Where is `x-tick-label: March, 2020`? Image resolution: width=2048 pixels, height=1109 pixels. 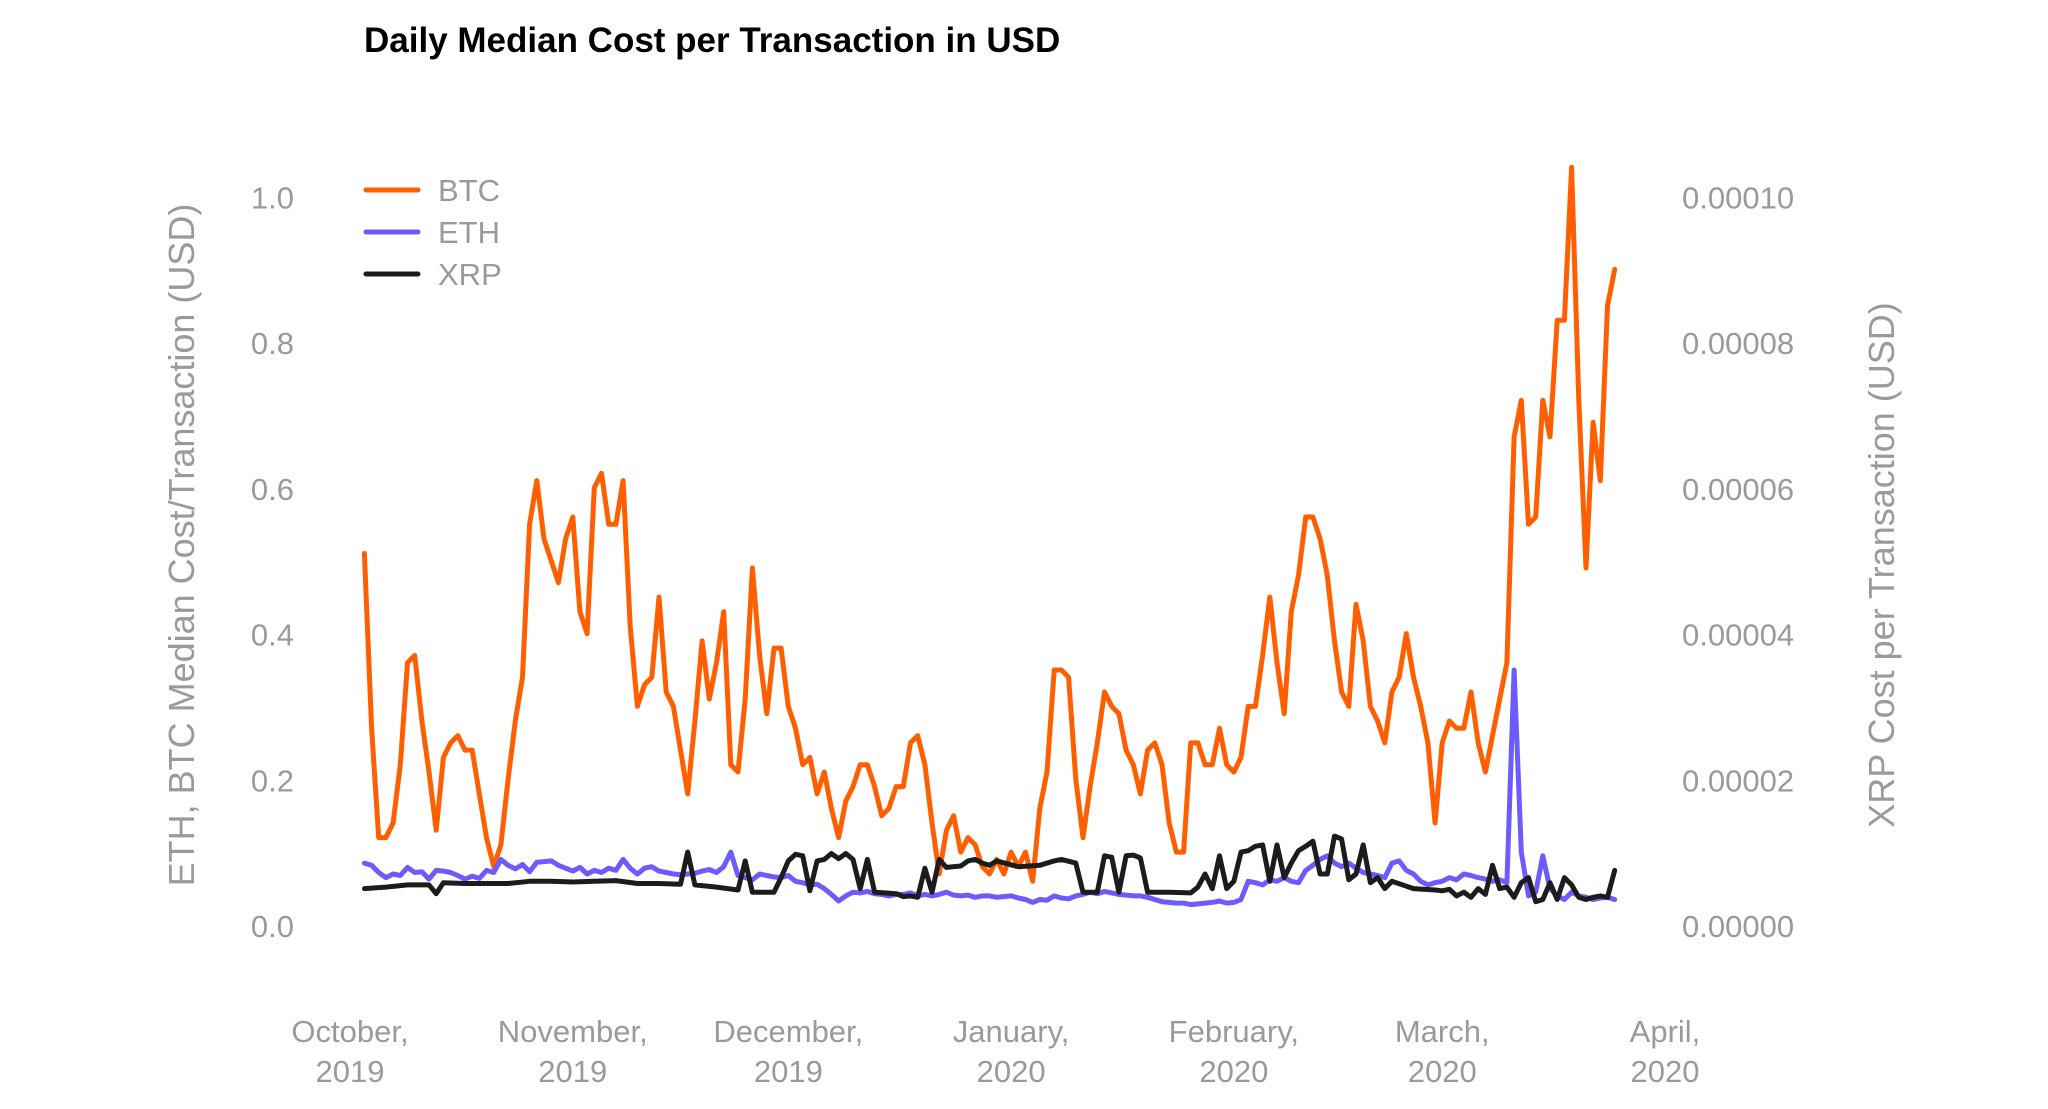 x-tick-label: March, 2020 is located at coordinates (1442, 1051).